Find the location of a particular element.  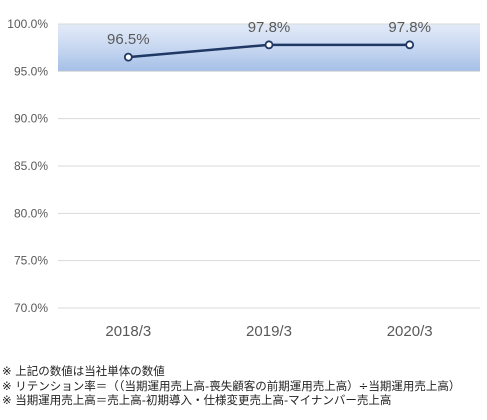

footnote-3: ※ 当期運用売上高＝売上高-初期導入・仕様変更売上高-マイナンバー売上高 is located at coordinates (197, 400).